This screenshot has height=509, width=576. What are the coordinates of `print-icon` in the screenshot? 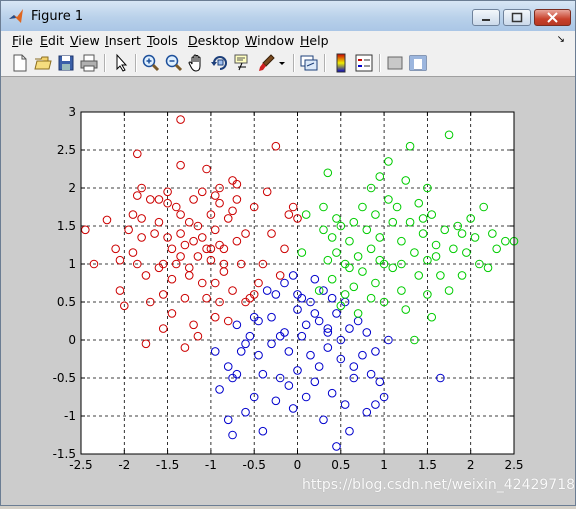 It's located at (89, 63).